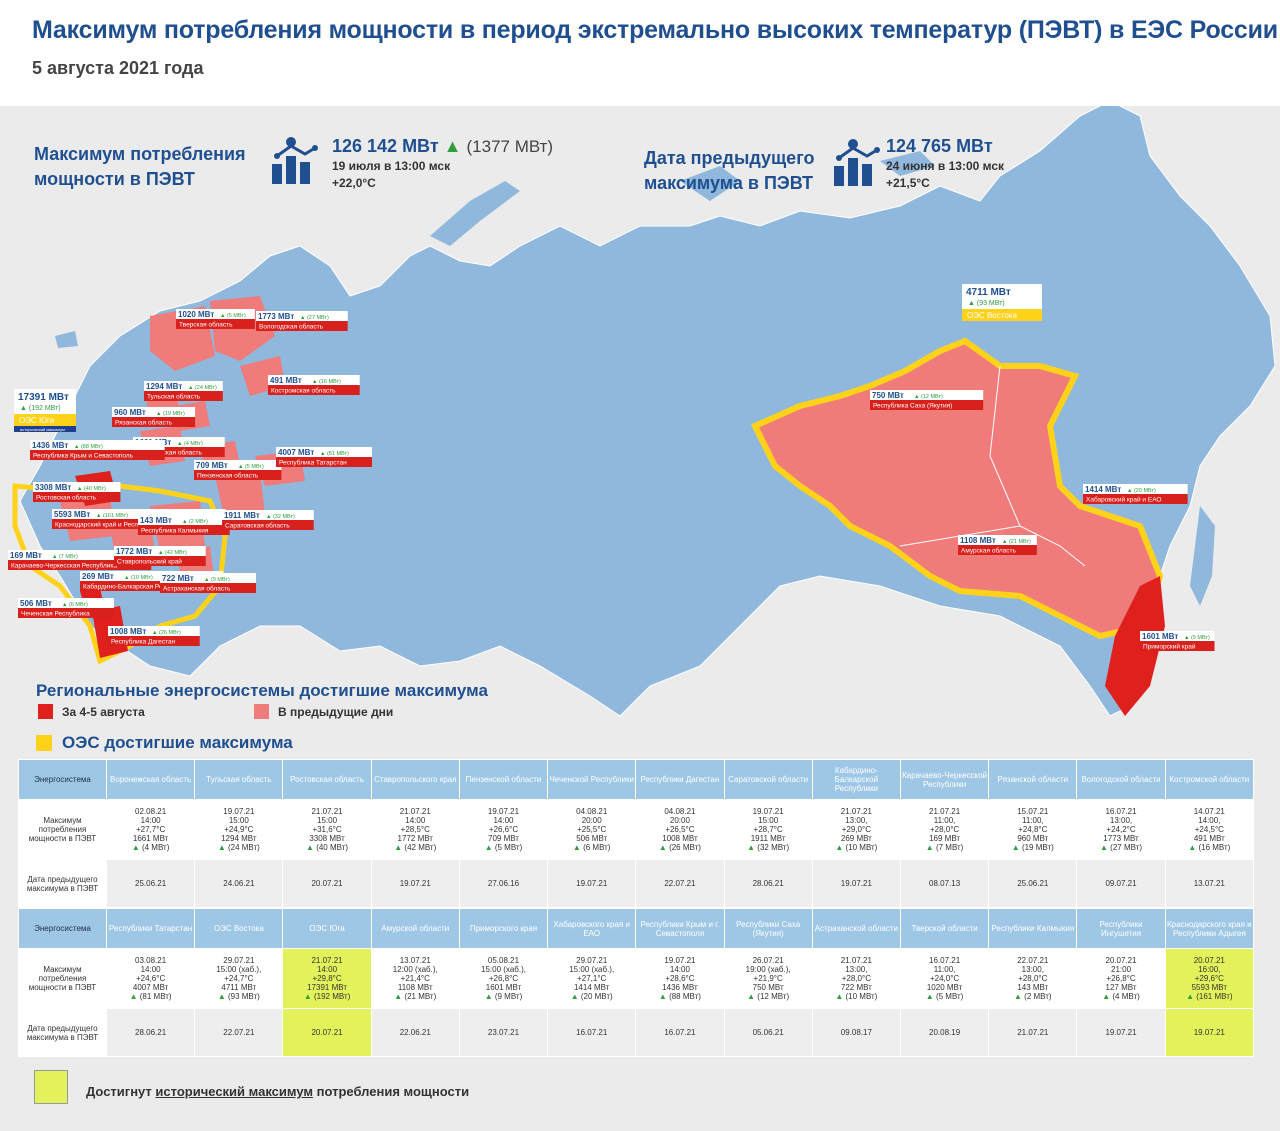 This screenshot has height=1131, width=1280. I want to click on table-cell-line: 12:00 (хаб.),, so click(415, 969).